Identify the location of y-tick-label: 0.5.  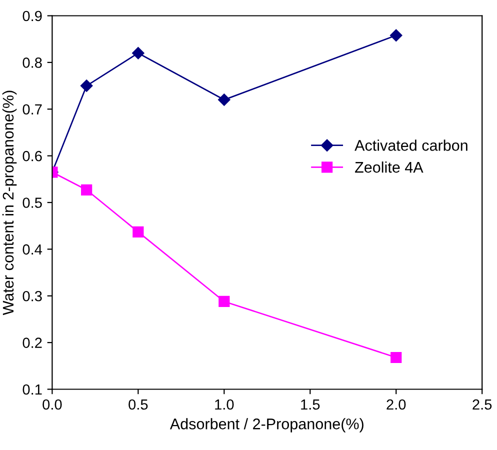
(32, 203).